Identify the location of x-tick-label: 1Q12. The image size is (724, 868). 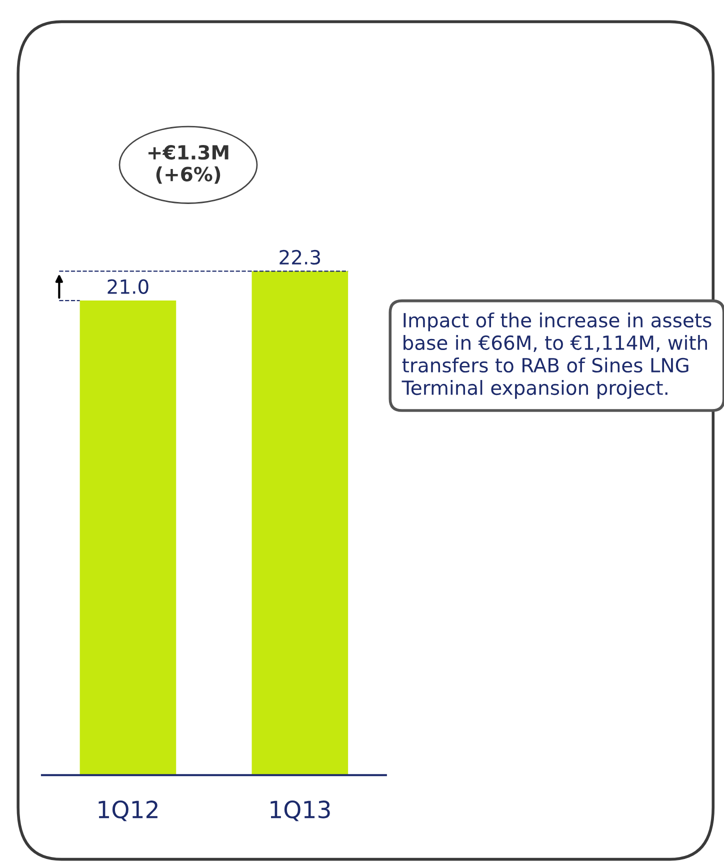
(128, 811).